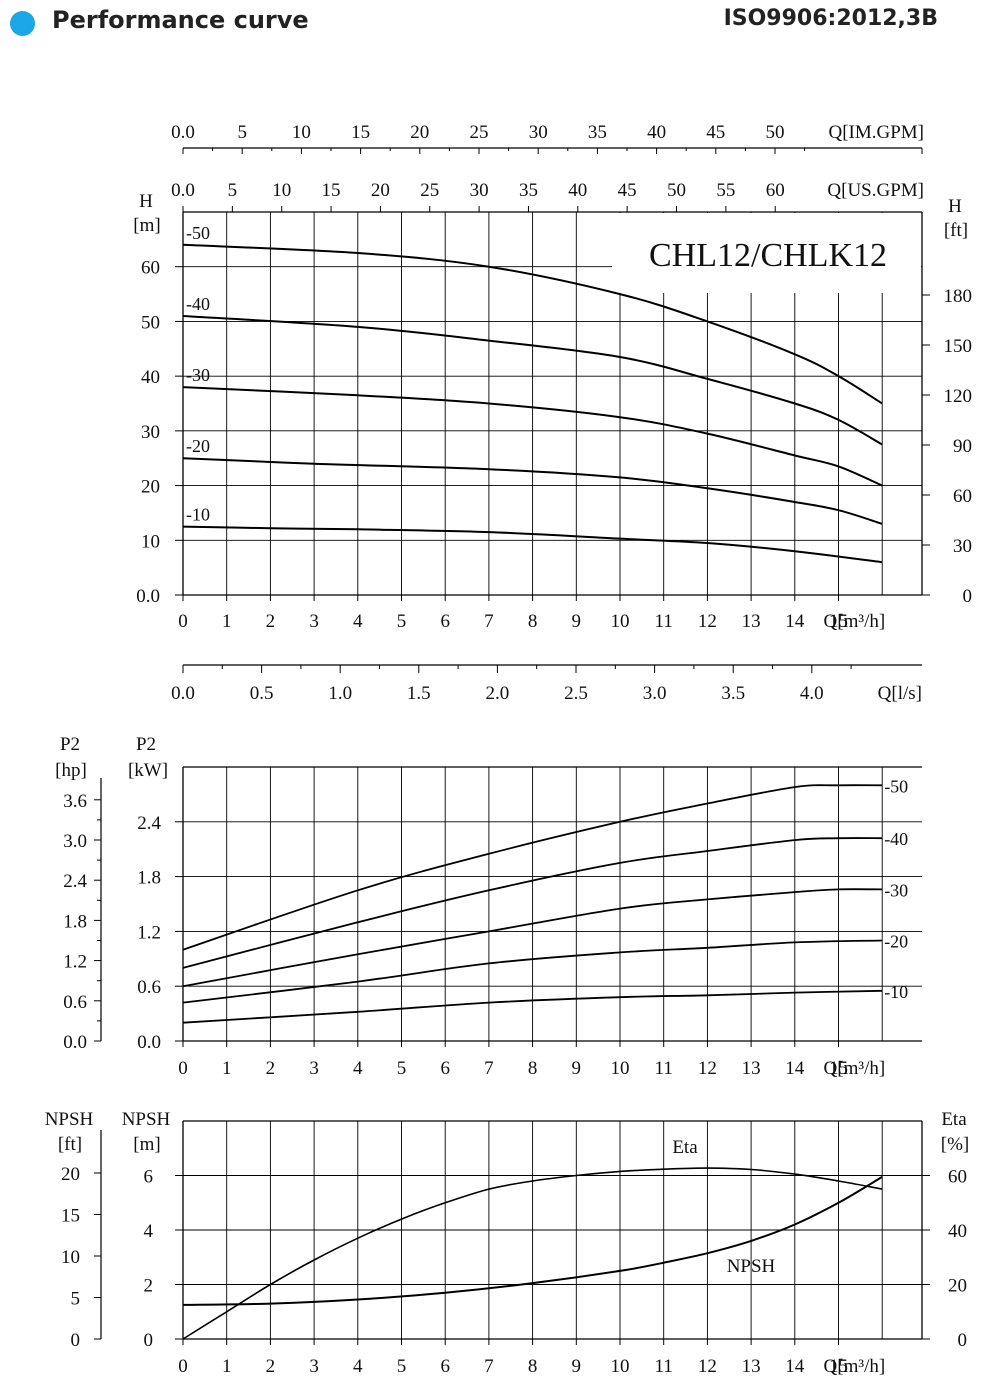 This screenshot has width=1000, height=1400. What do you see at coordinates (70, 744) in the screenshot?
I see `power-hp-axis-title: P2` at bounding box center [70, 744].